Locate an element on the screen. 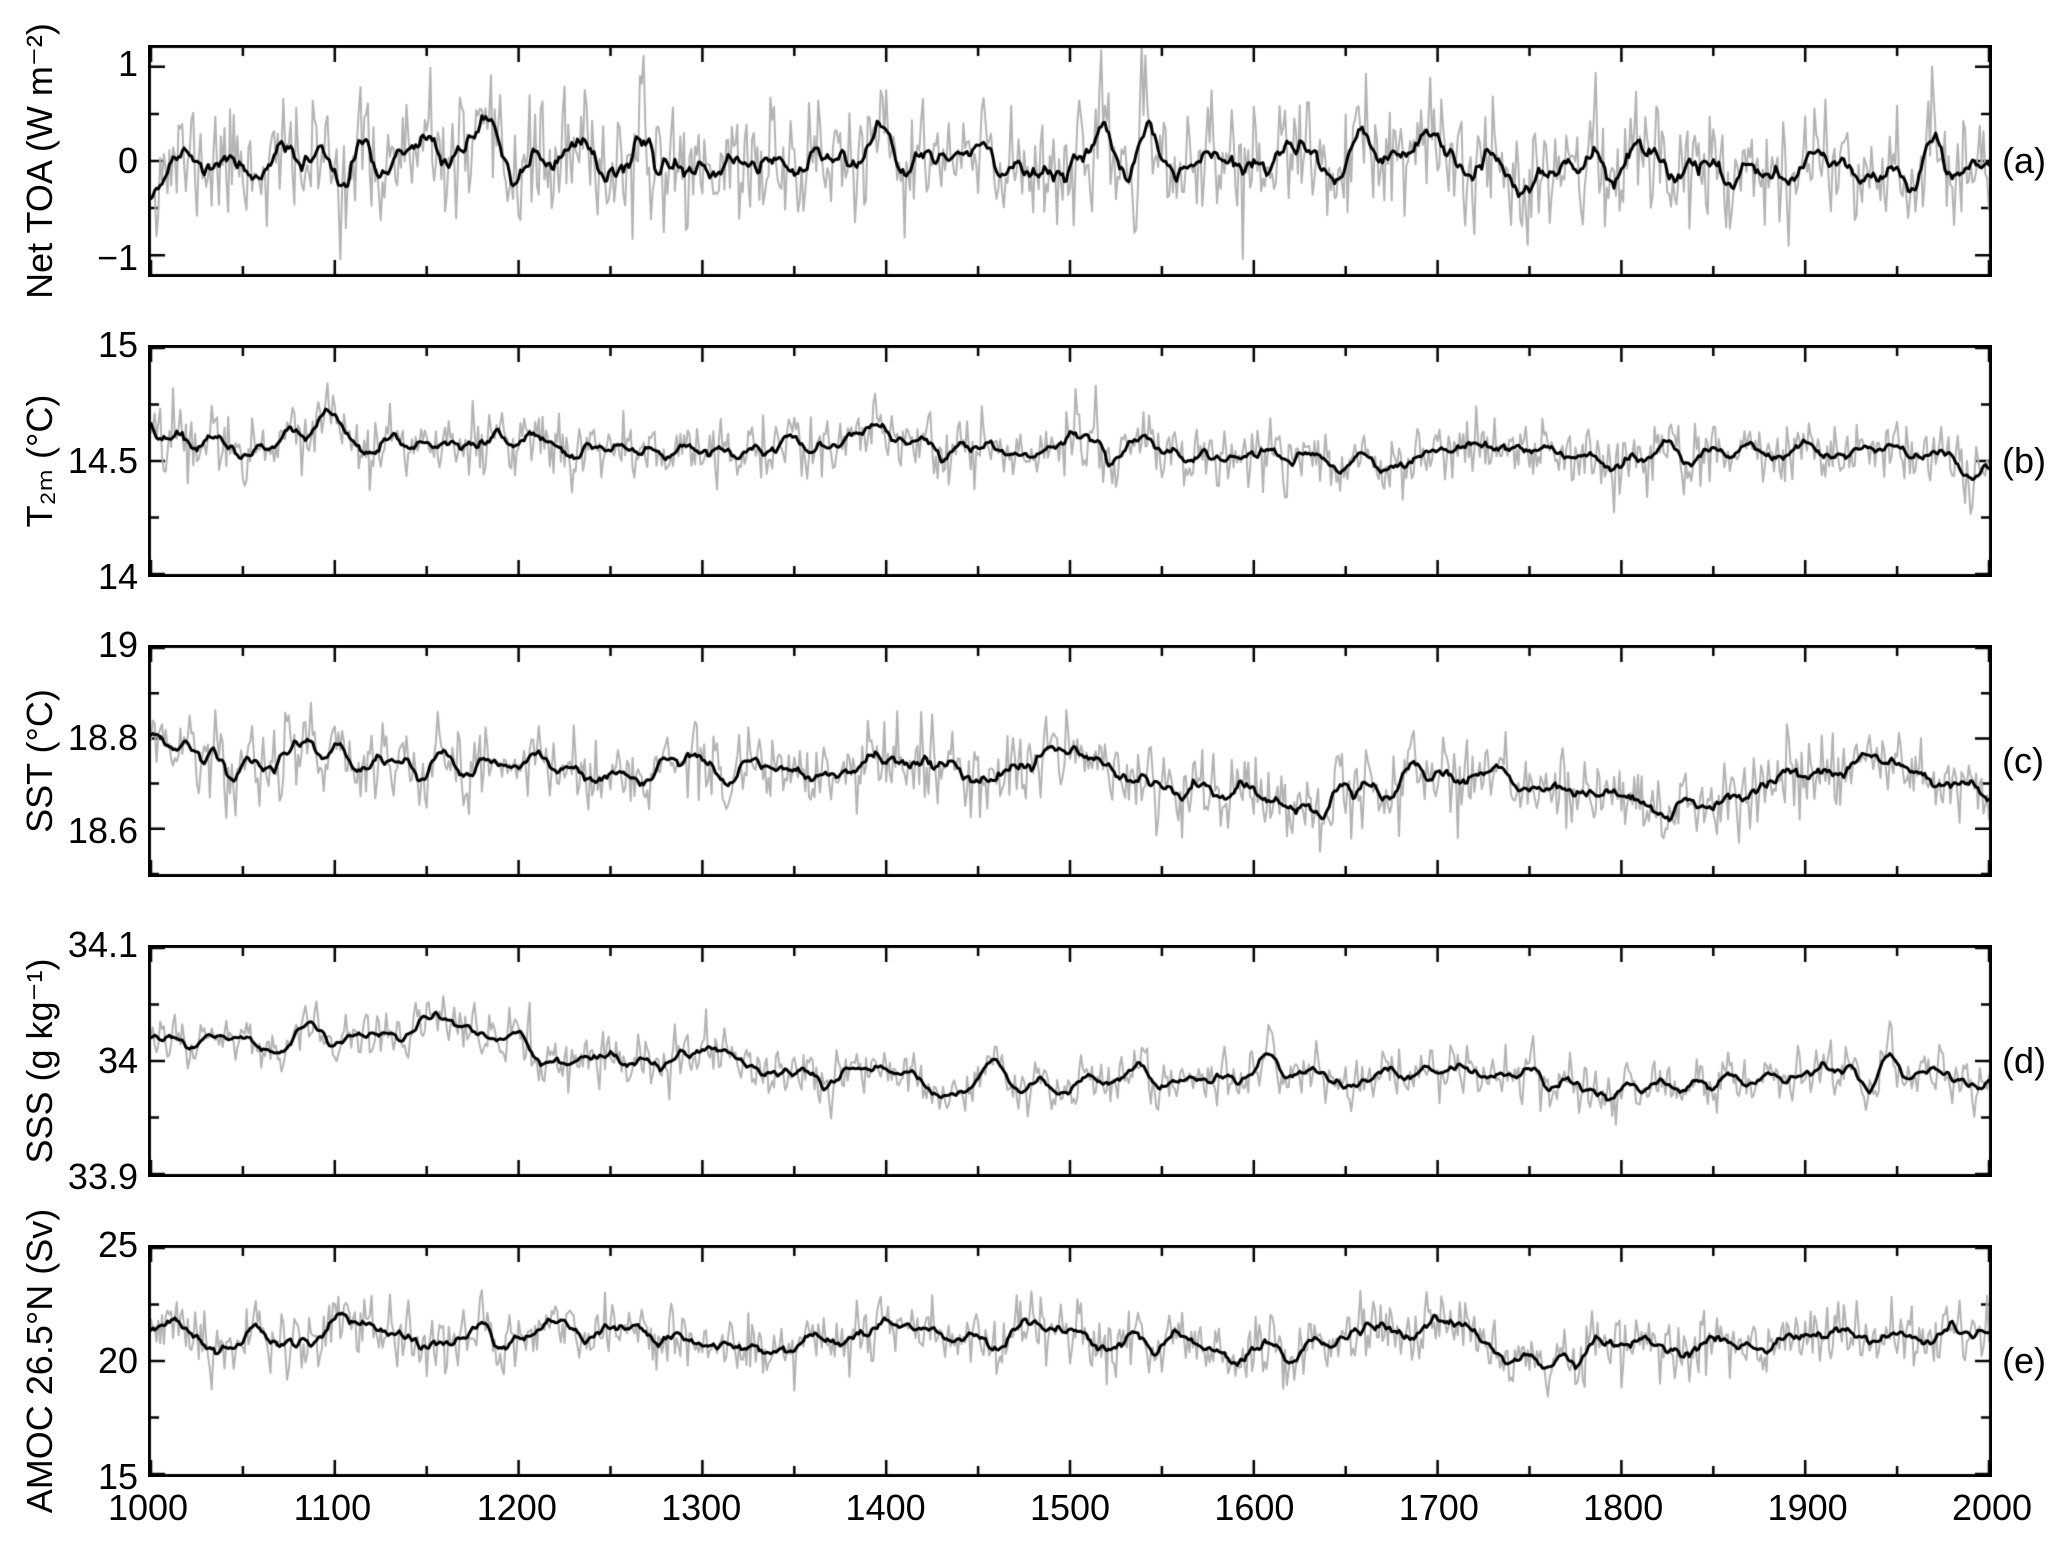 The height and width of the screenshot is (1551, 2067). y-tick-label: 34.1 is located at coordinates (102, 944).